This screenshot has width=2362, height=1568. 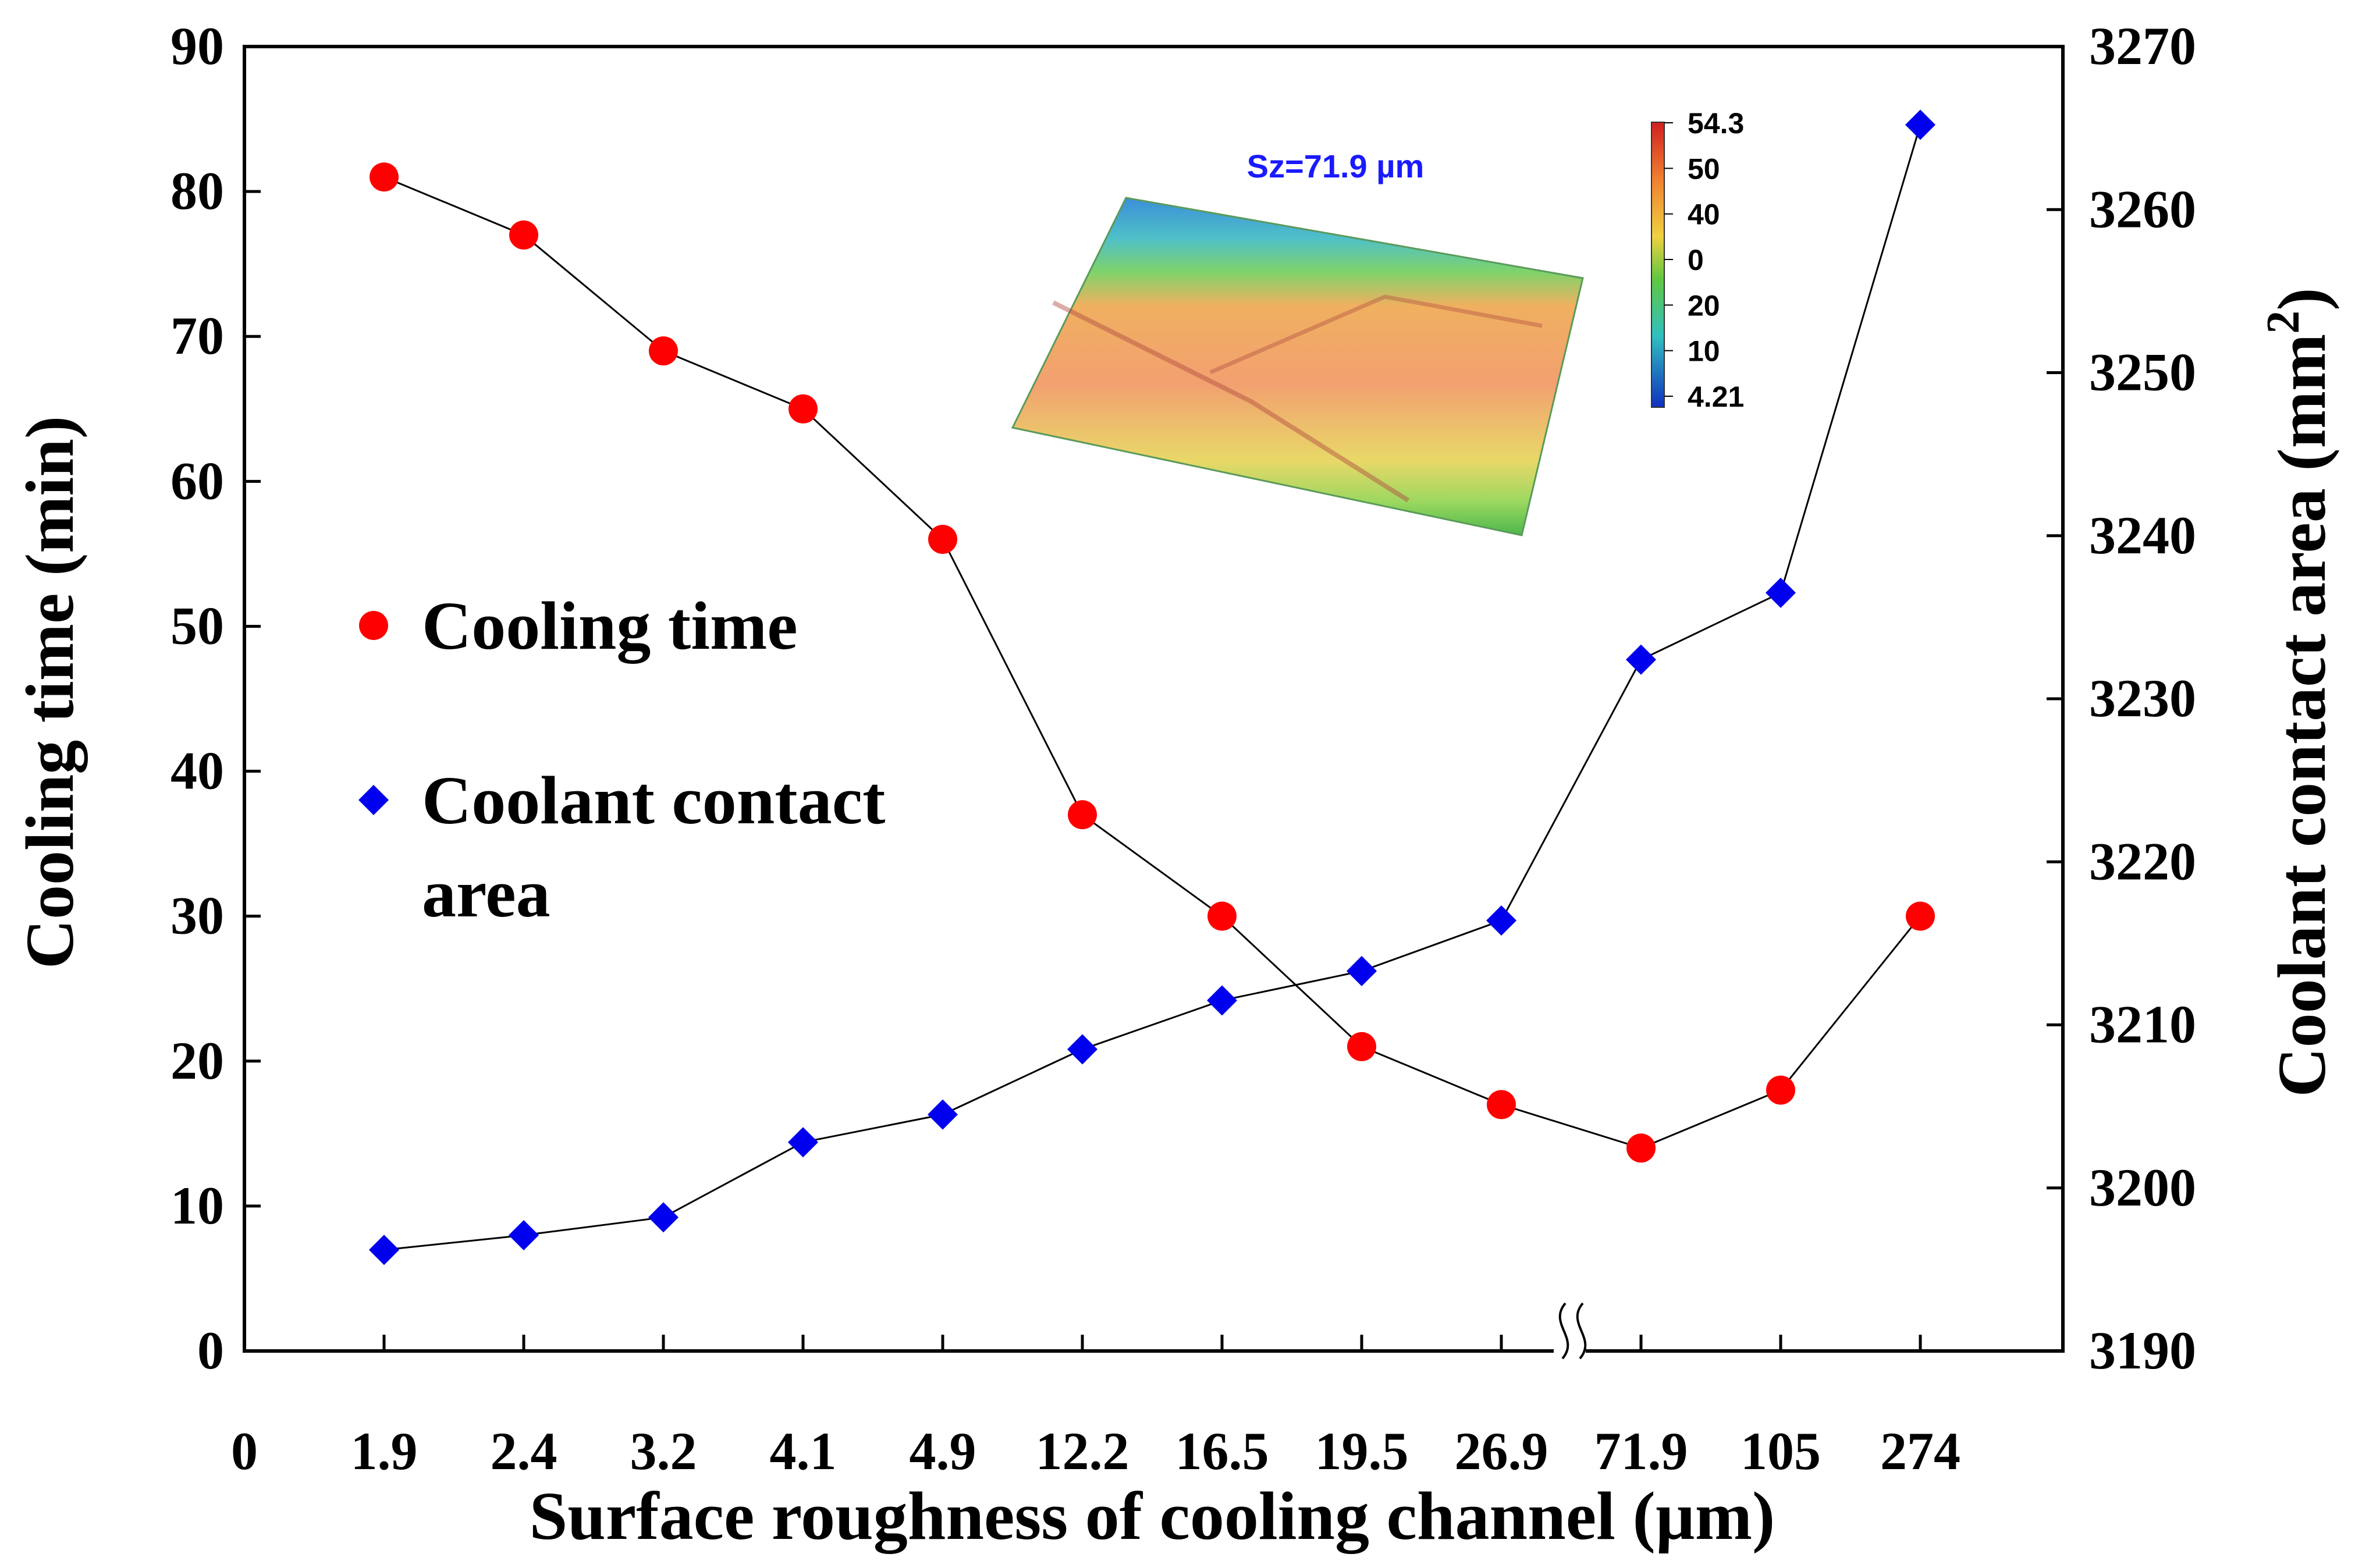 I want to click on y-left-tick-label: 80, so click(x=197, y=191).